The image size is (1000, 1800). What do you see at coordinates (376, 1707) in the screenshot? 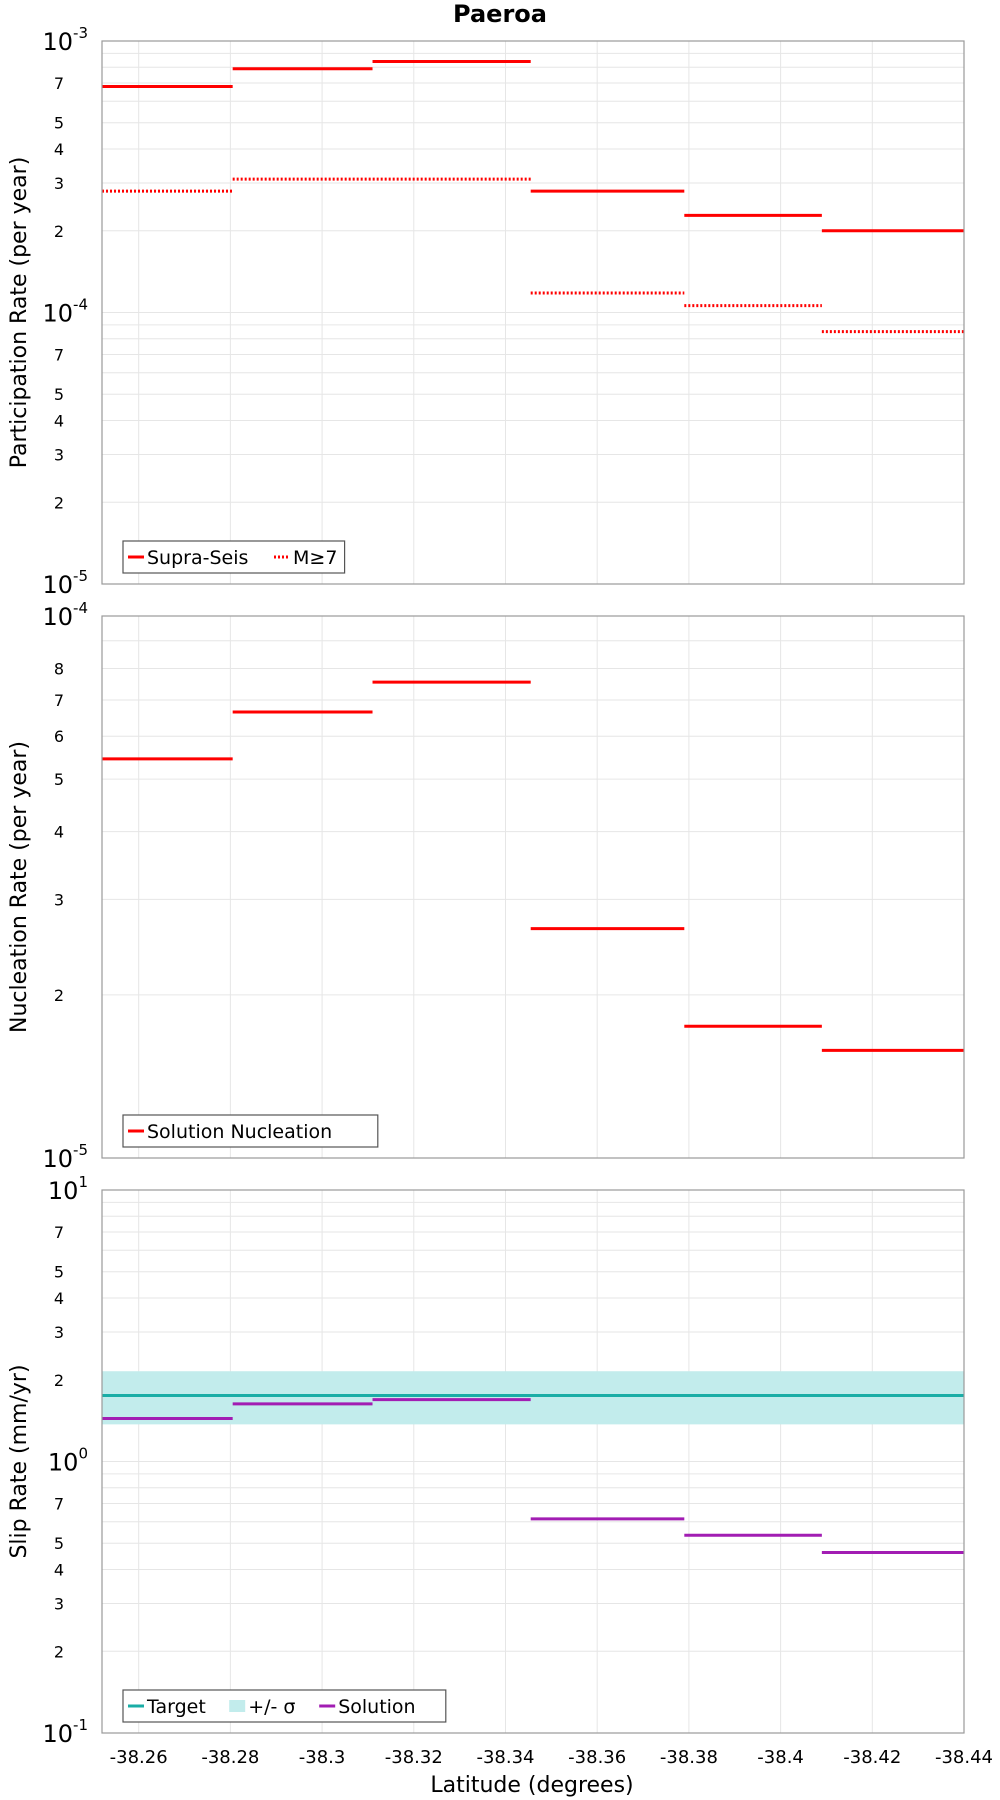
I see `legend-label: Solution` at bounding box center [376, 1707].